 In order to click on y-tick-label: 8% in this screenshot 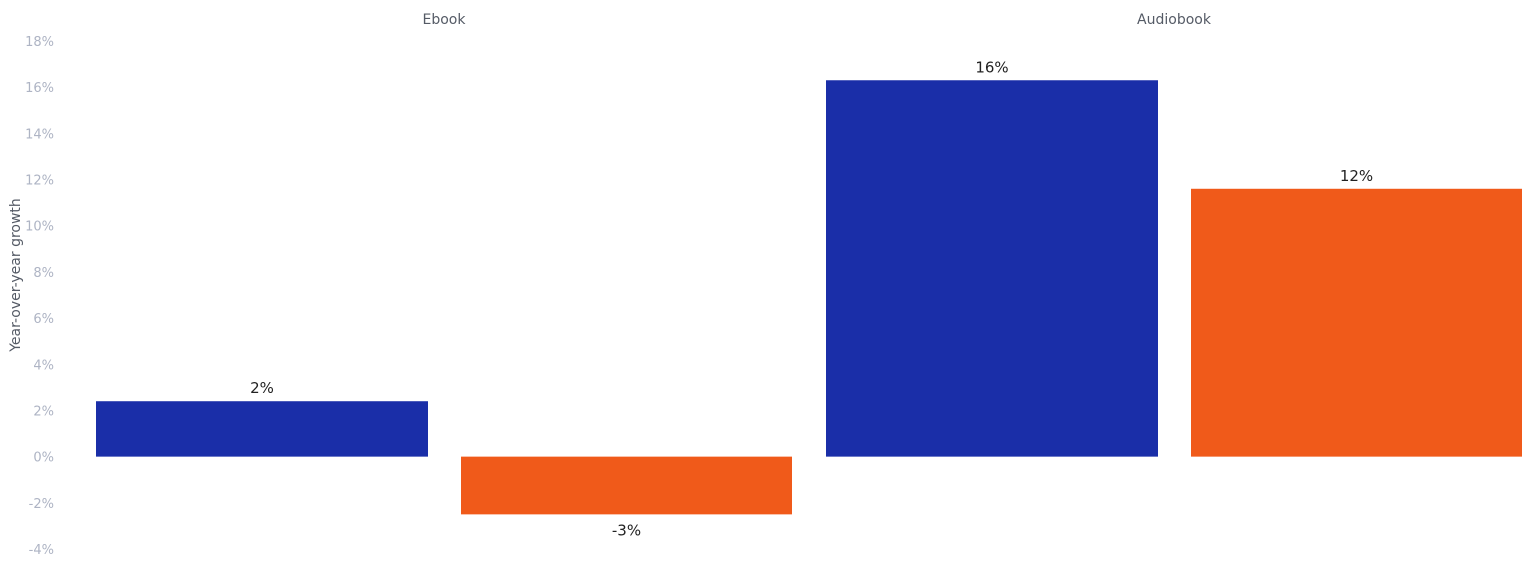, I will do `click(43, 273)`.